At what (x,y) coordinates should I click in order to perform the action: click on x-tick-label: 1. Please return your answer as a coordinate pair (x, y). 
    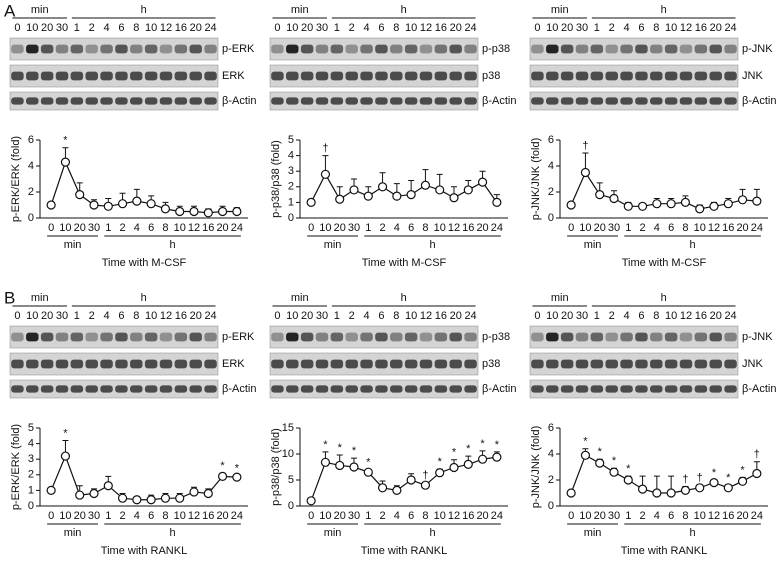
    Looking at the image, I should click on (108, 228).